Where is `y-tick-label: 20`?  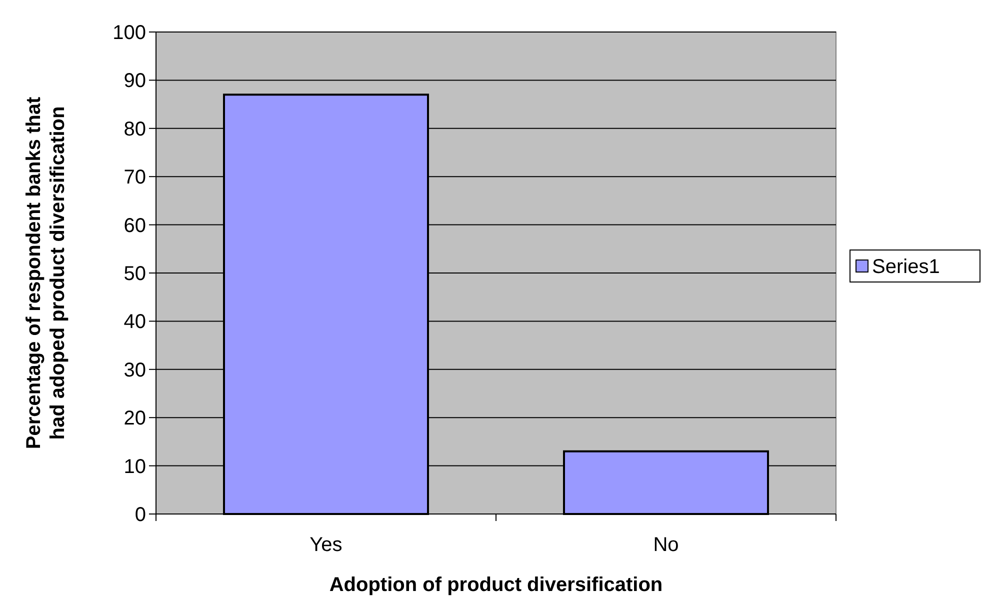
y-tick-label: 20 is located at coordinates (135, 419).